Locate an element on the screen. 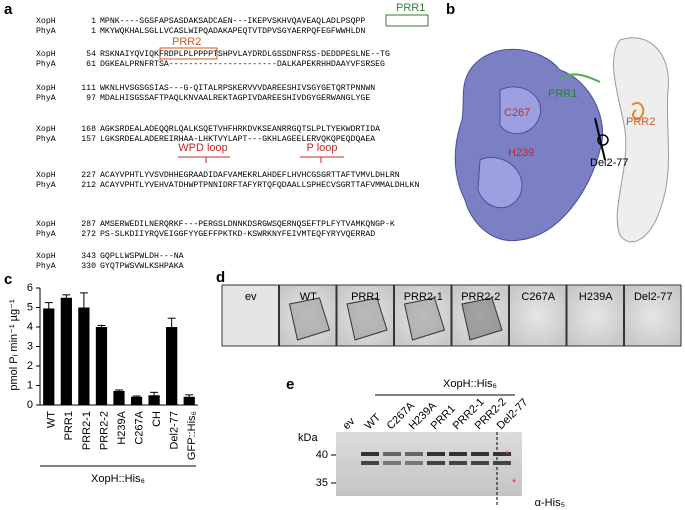 Image resolution: width=685 pixels, height=510 pixels. micrograph-label: PRR2-2 is located at coordinates (480, 297).